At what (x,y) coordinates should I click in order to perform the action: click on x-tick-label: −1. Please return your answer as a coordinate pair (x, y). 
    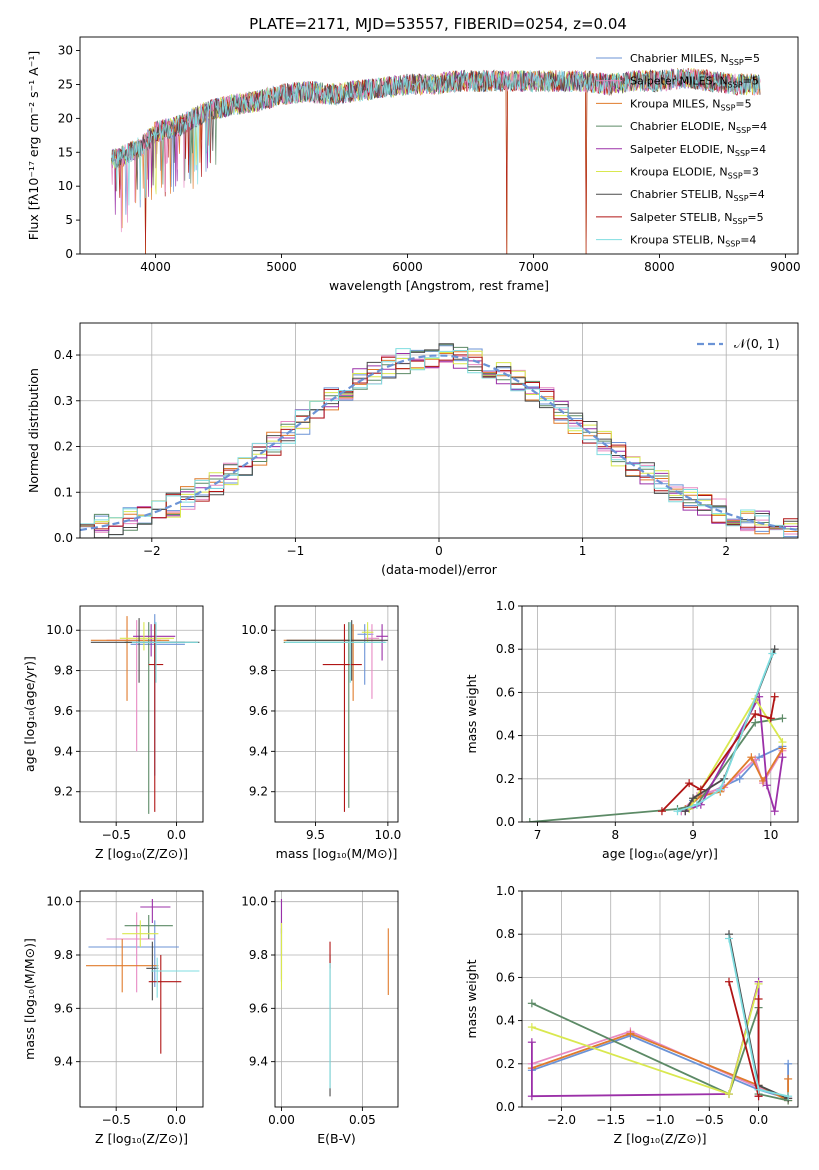
    Looking at the image, I should click on (296, 551).